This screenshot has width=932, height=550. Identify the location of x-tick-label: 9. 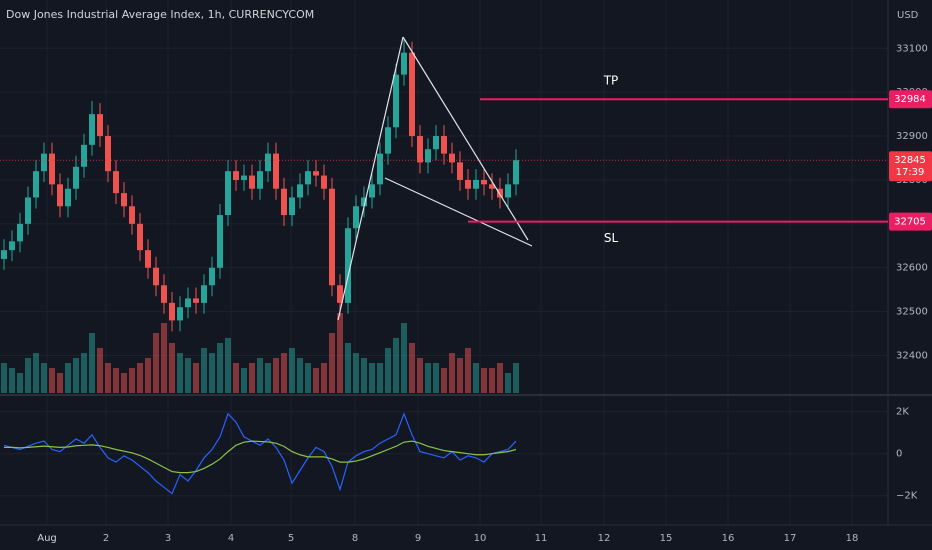
(418, 538).